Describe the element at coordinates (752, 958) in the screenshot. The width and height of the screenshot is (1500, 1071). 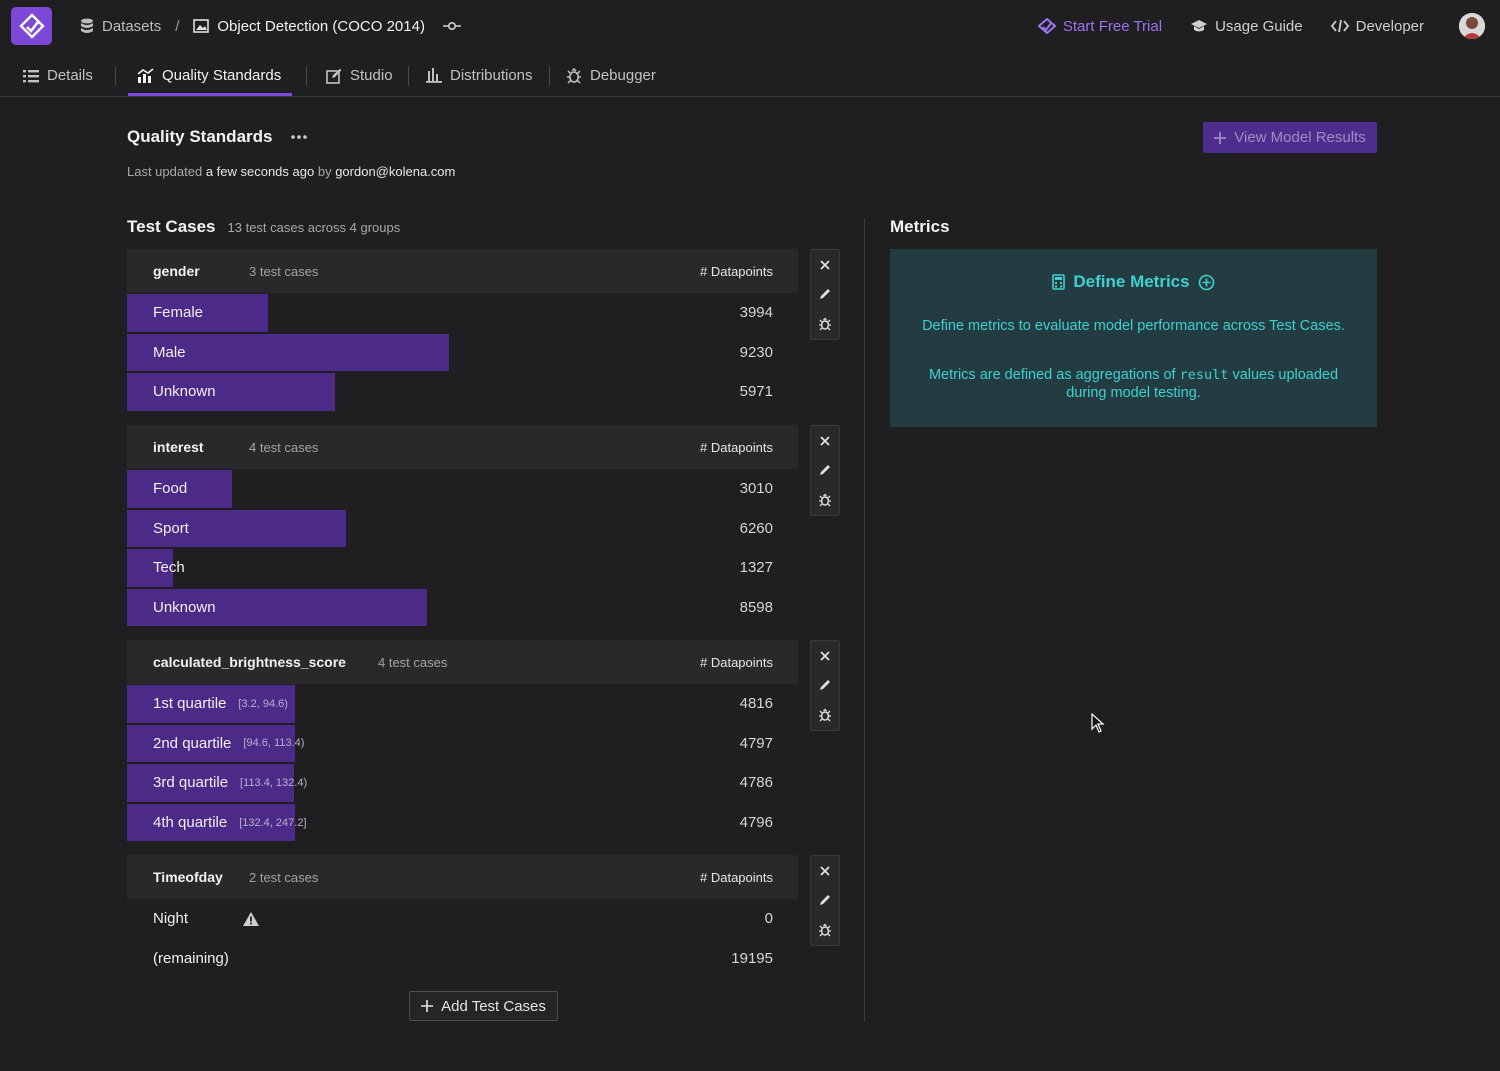
I see `datapoint-count: 19195` at that location.